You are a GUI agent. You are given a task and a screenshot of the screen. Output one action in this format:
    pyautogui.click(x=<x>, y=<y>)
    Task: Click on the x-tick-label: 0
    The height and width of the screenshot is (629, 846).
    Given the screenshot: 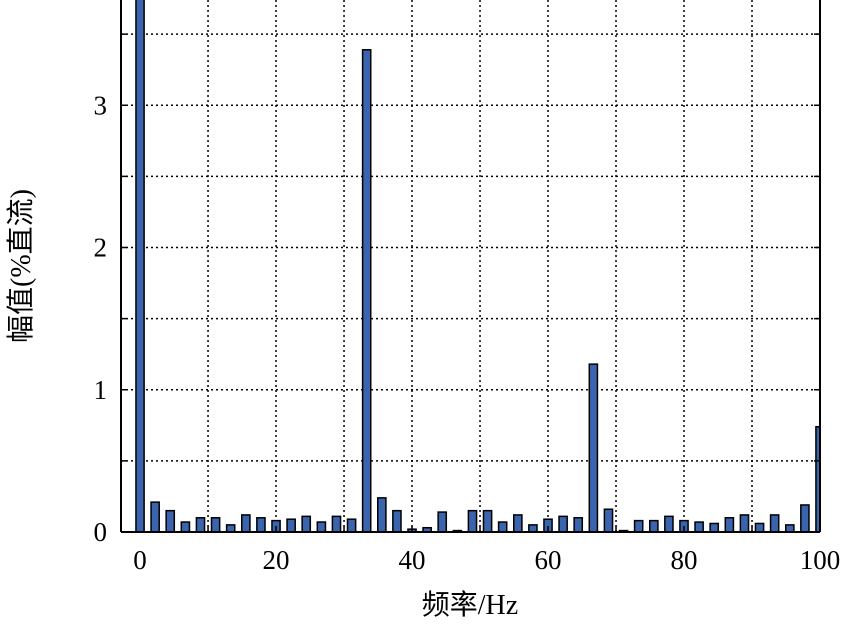 What is the action you would take?
    pyautogui.click(x=140, y=560)
    